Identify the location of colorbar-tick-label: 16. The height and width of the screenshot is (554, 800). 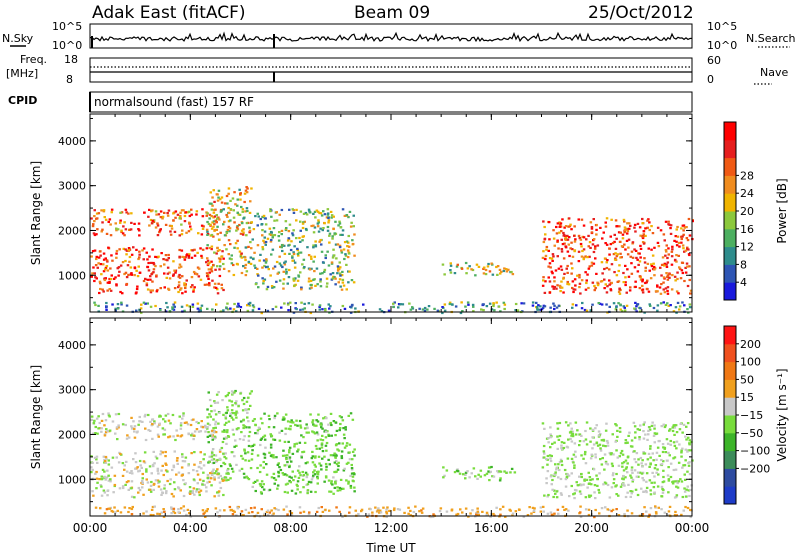
(747, 229).